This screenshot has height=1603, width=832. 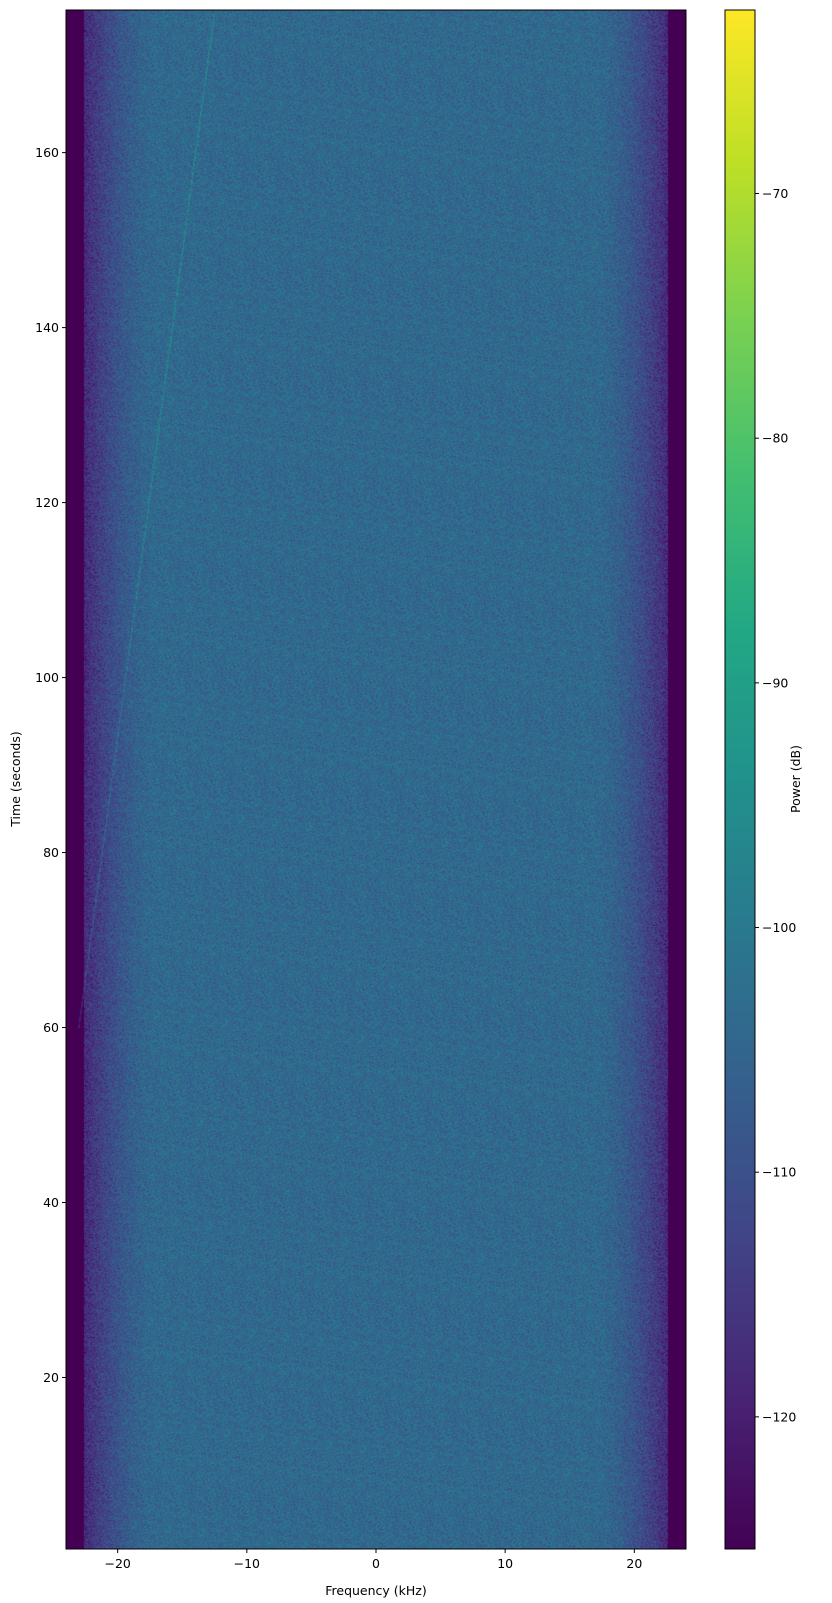 What do you see at coordinates (740, 779) in the screenshot?
I see `colorbar` at bounding box center [740, 779].